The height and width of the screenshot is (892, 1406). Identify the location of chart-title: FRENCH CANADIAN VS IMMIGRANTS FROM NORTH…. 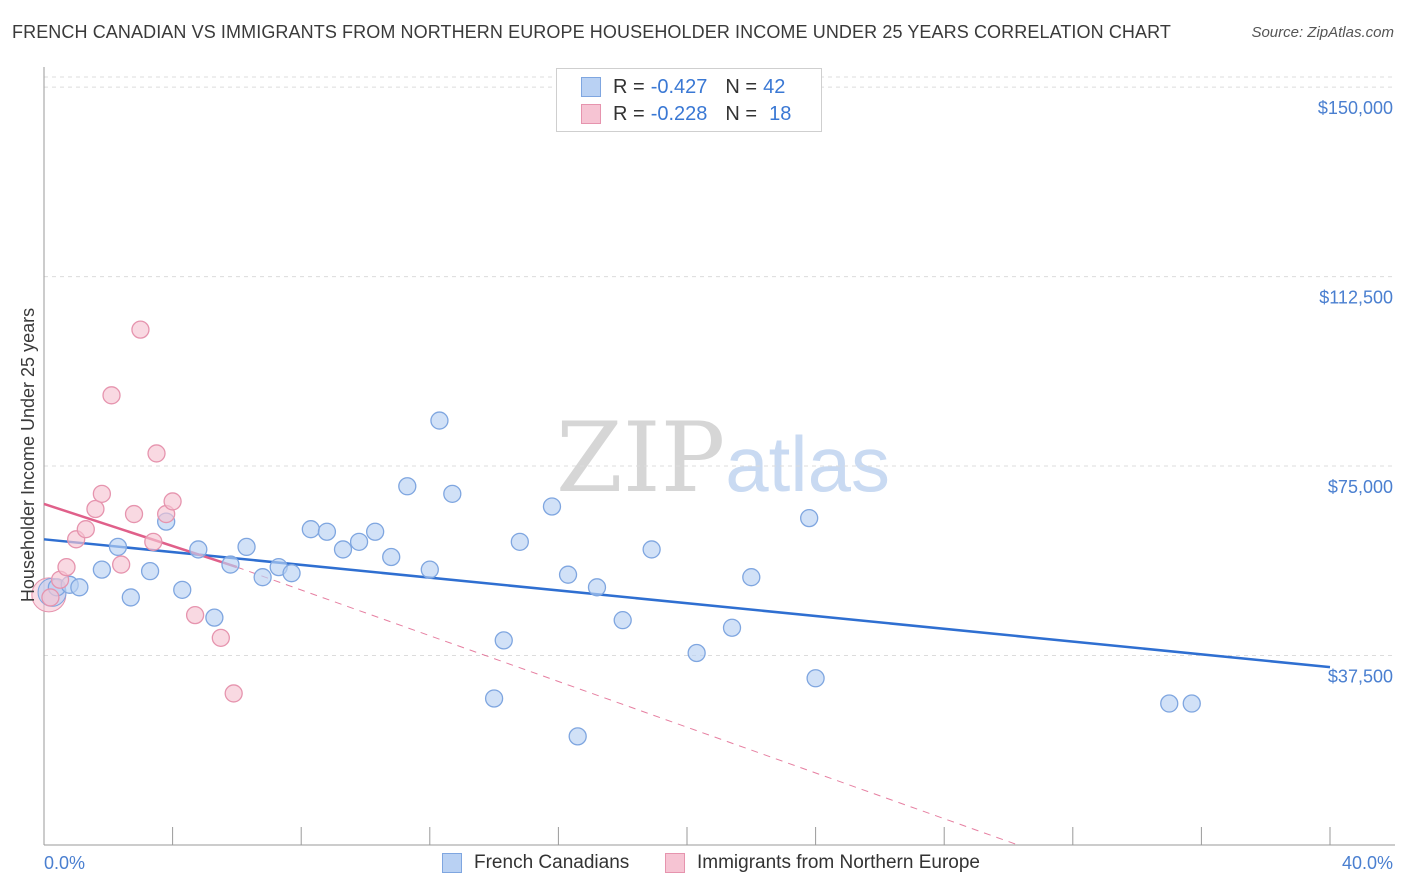
(592, 32).